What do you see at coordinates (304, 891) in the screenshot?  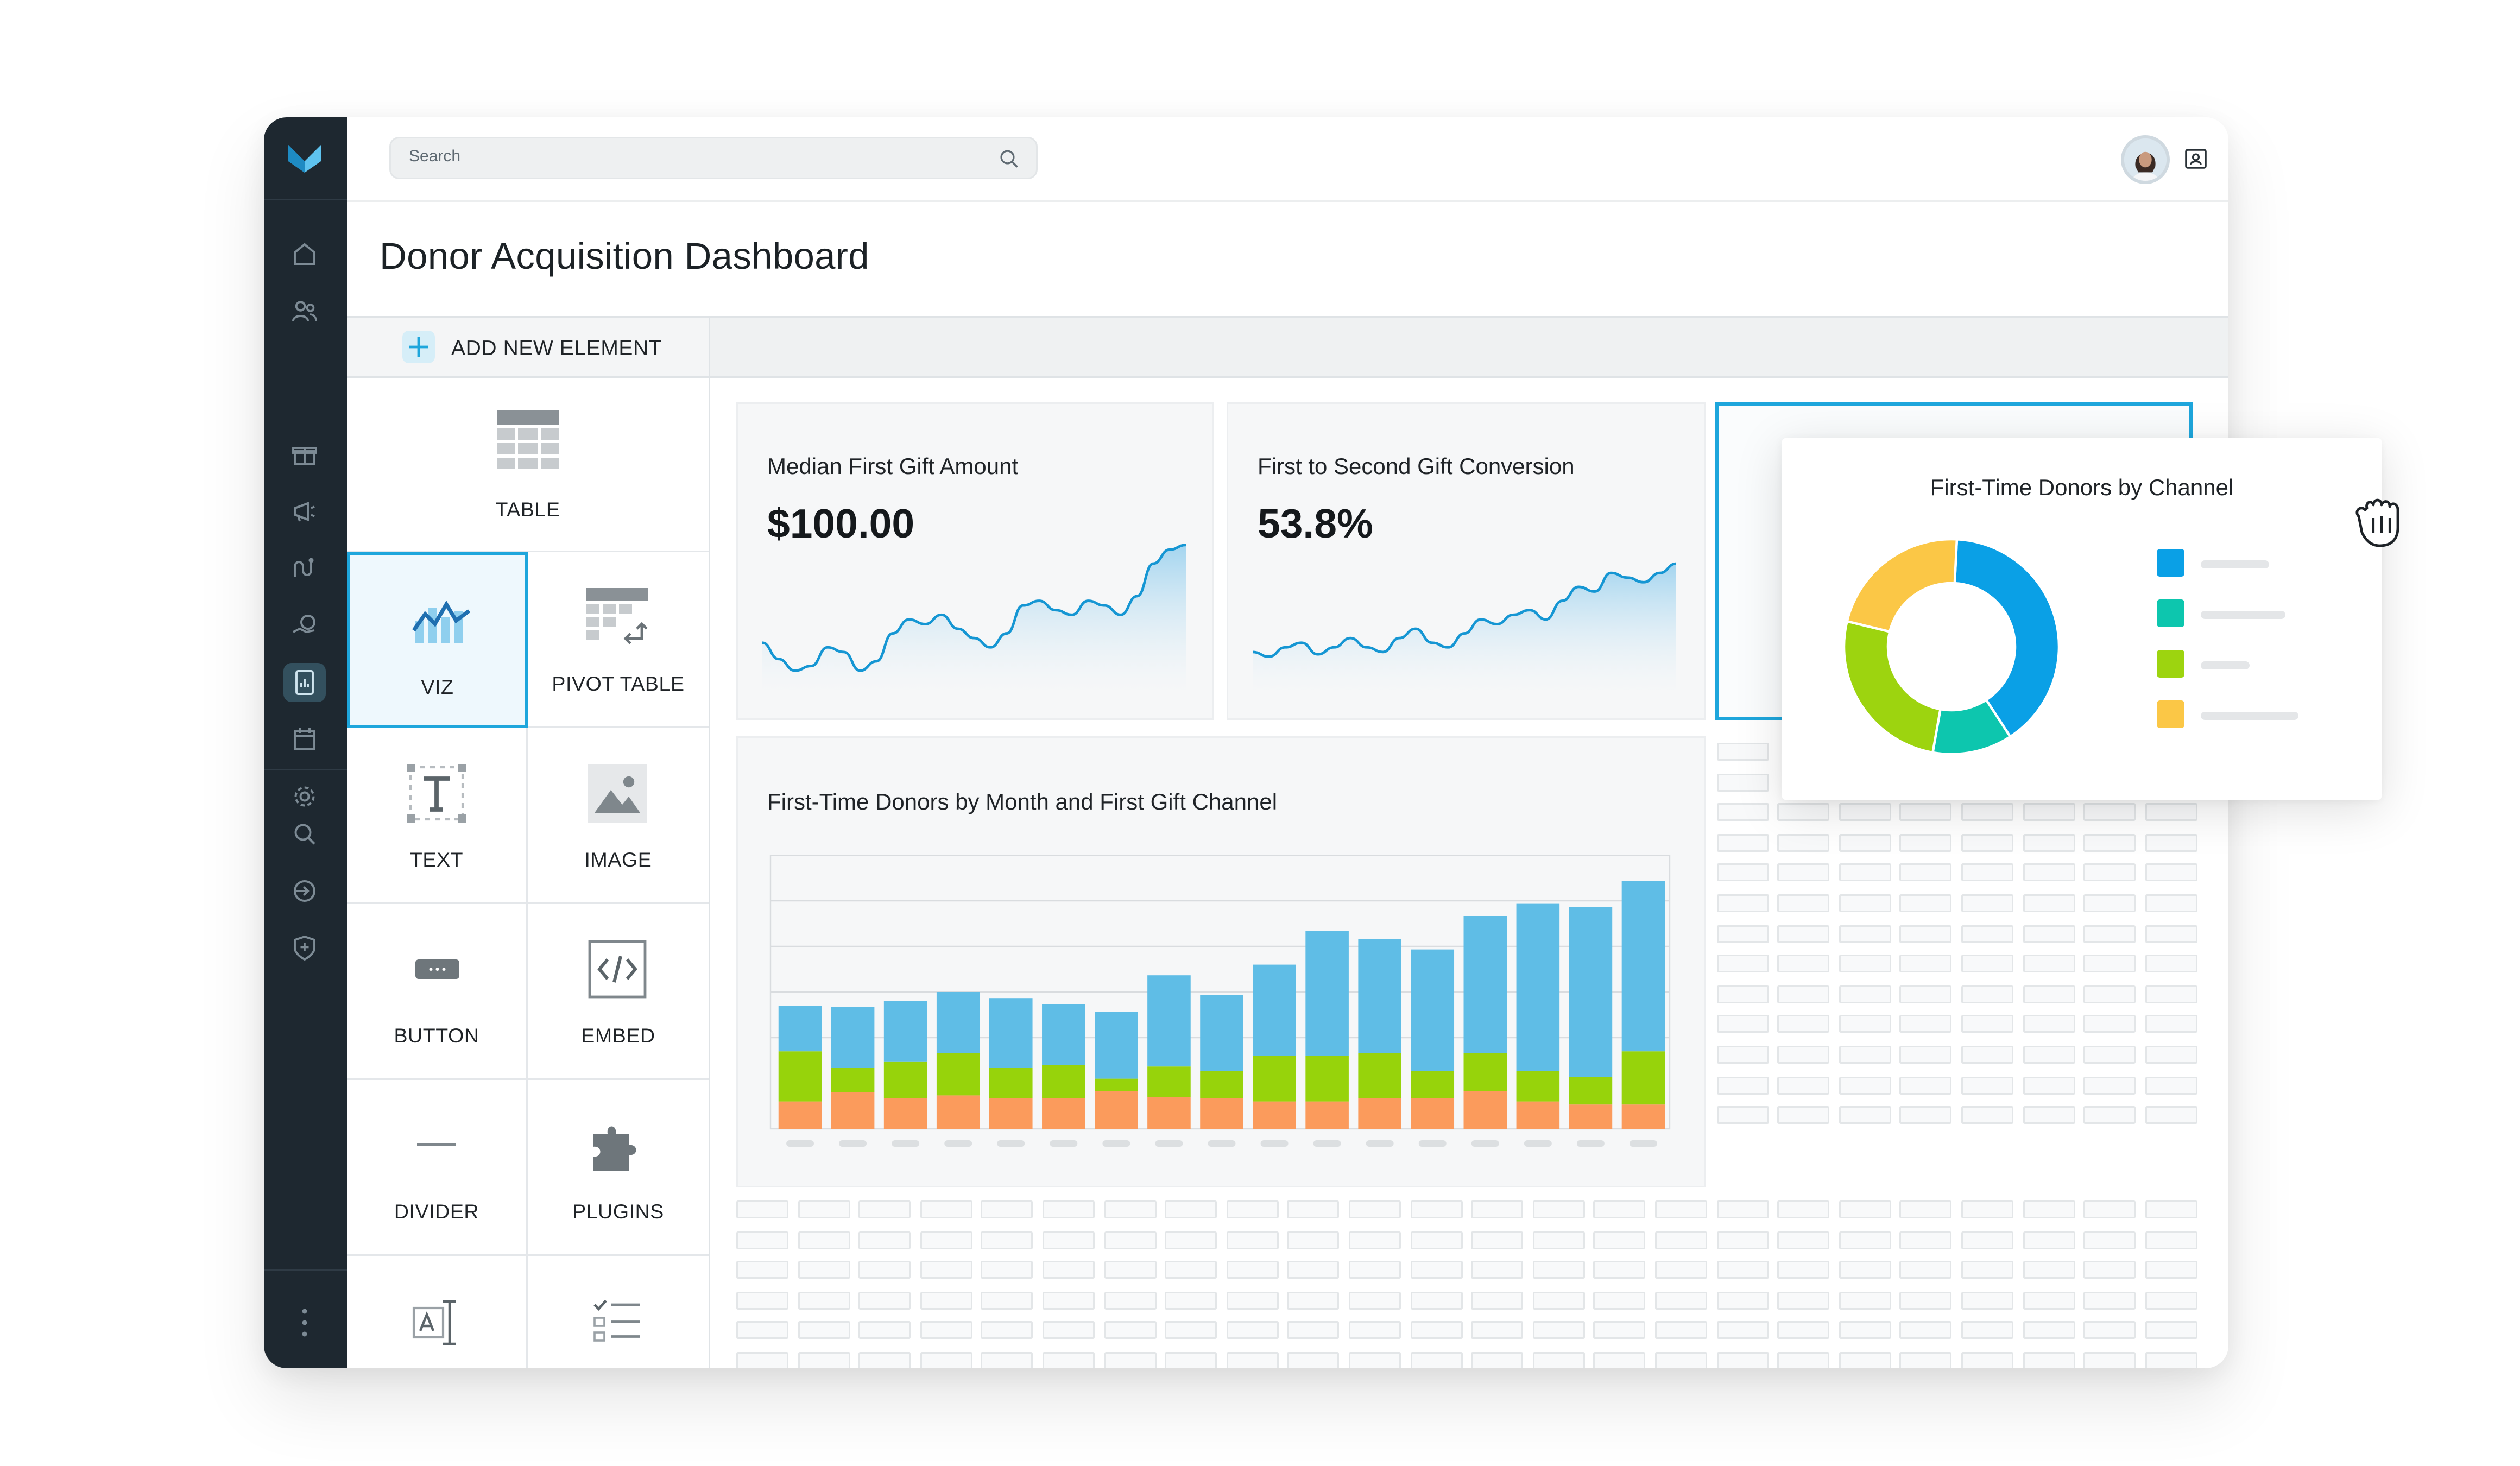 I see `import-icon` at bounding box center [304, 891].